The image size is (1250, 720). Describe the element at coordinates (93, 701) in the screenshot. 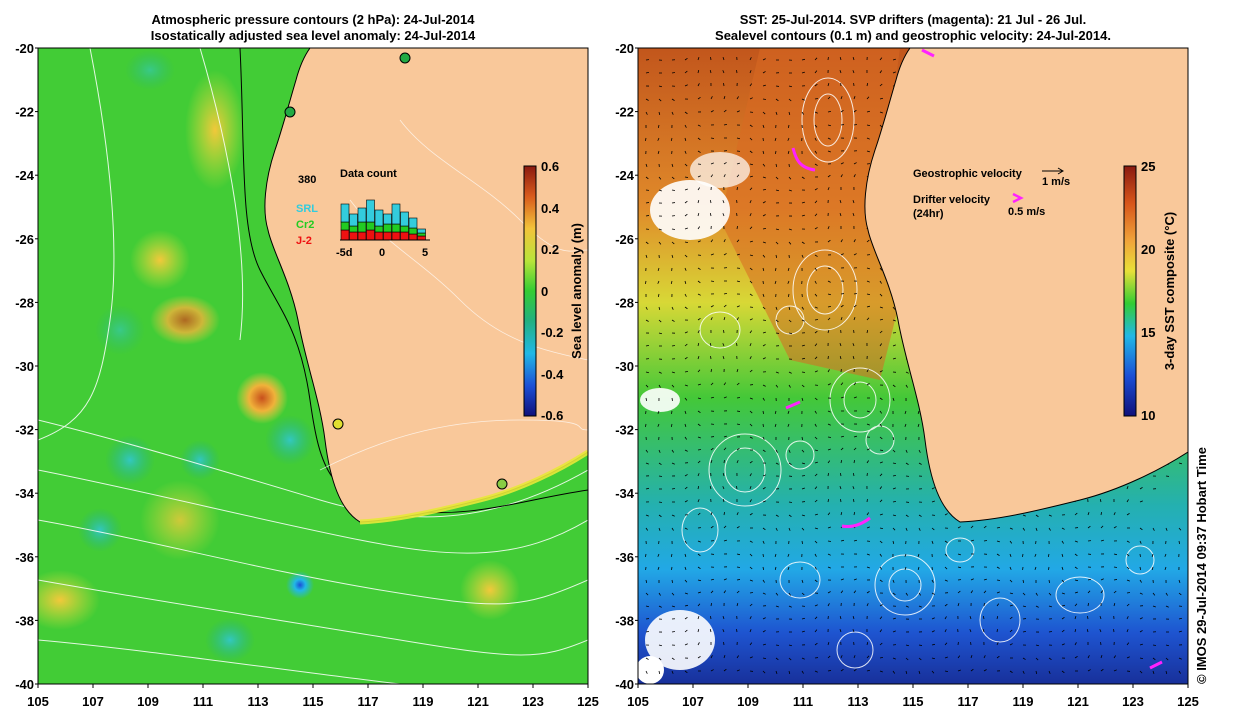

I see `left-lon-tick: 107` at that location.